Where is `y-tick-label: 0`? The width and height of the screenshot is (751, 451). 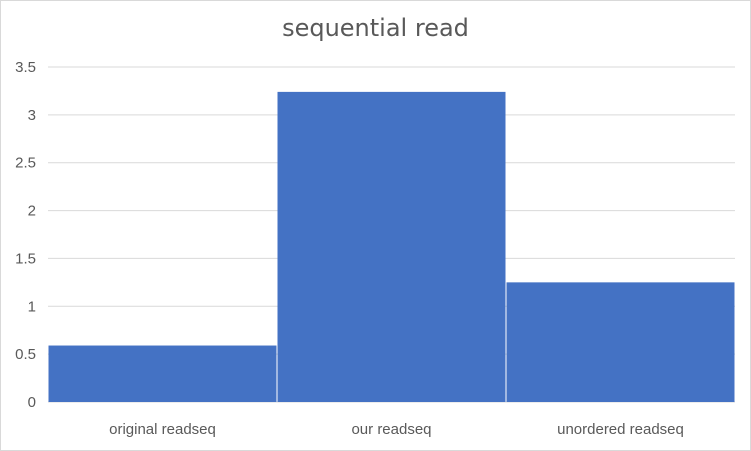
y-tick-label: 0 is located at coordinates (32, 402).